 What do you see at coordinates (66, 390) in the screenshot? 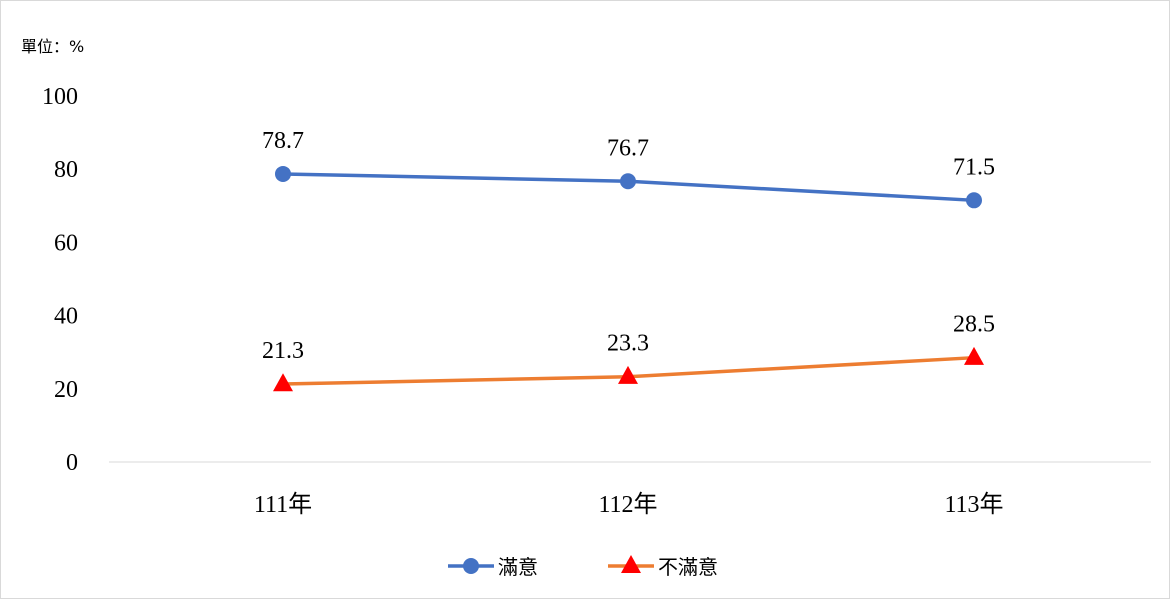
I see `y-tick-label: 20` at bounding box center [66, 390].